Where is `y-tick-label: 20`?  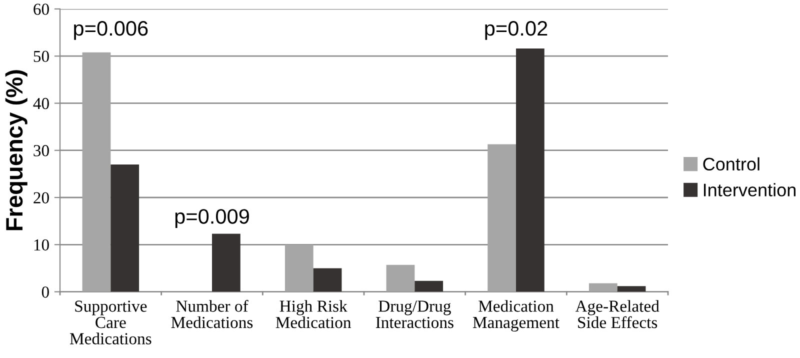 y-tick-label: 20 is located at coordinates (41, 198).